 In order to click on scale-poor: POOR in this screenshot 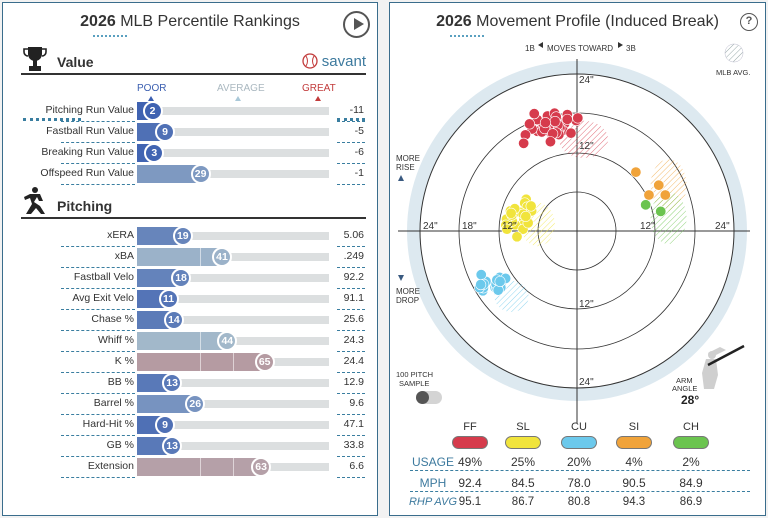, I will do `click(152, 88)`.